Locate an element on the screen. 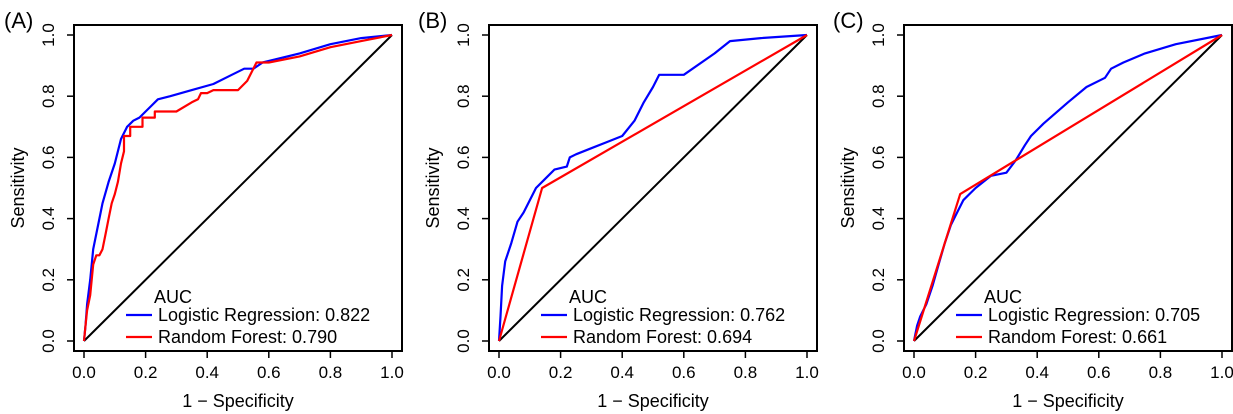  panel-label: (B) is located at coordinates (432, 20).